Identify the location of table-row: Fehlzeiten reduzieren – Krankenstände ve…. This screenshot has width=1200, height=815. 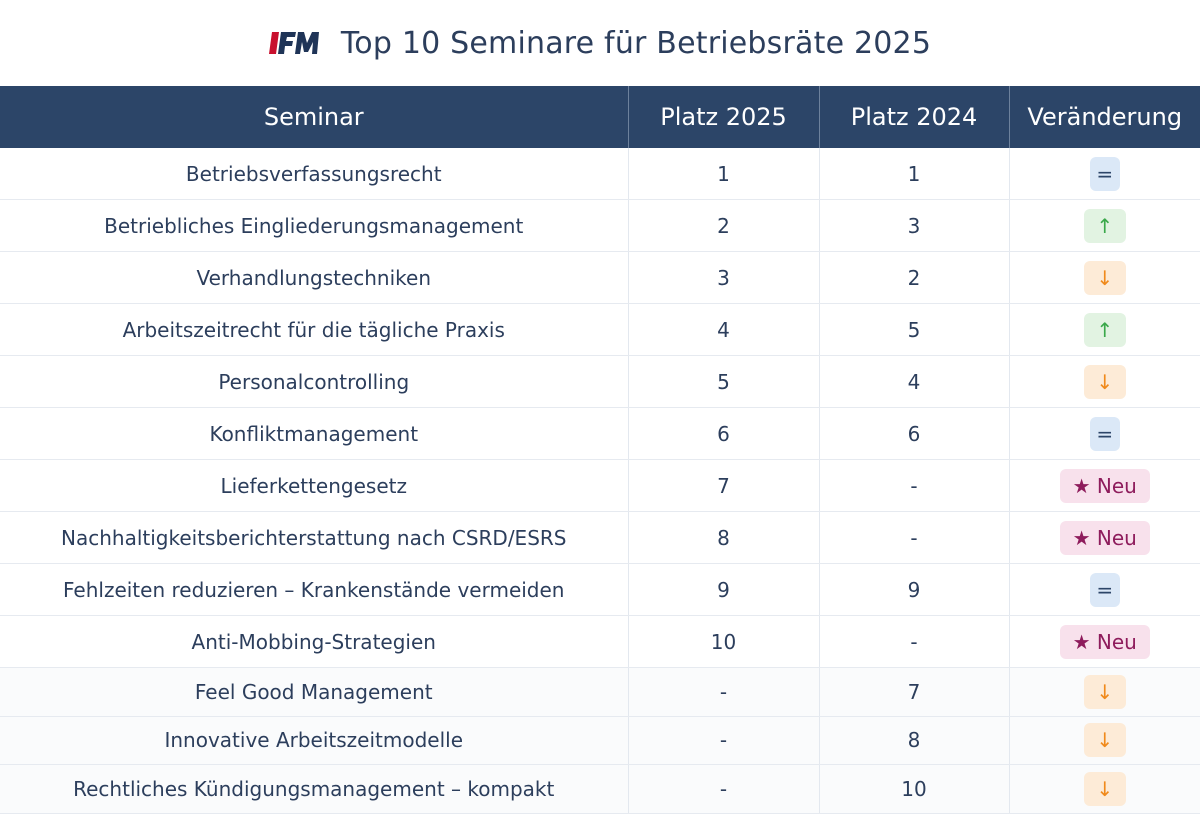
(600, 590).